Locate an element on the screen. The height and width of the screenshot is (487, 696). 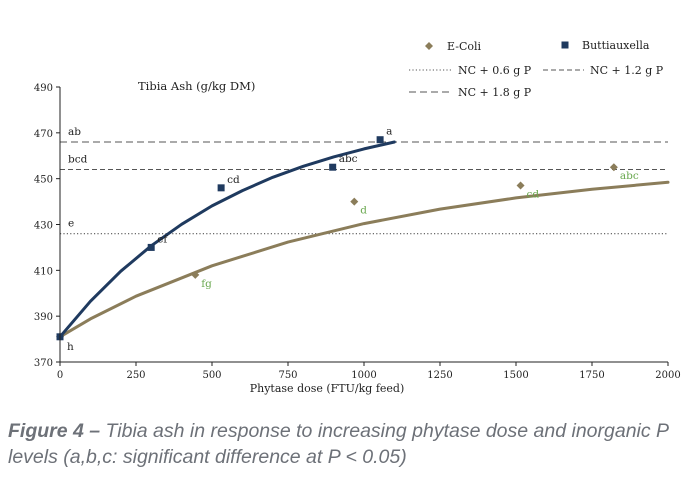
data-label-s2-1: h is located at coordinates (70, 347).